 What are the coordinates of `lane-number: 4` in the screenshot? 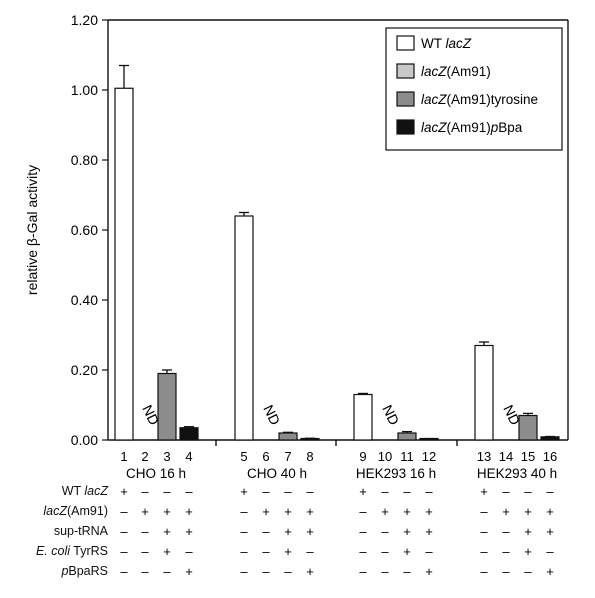 It's located at (188, 456).